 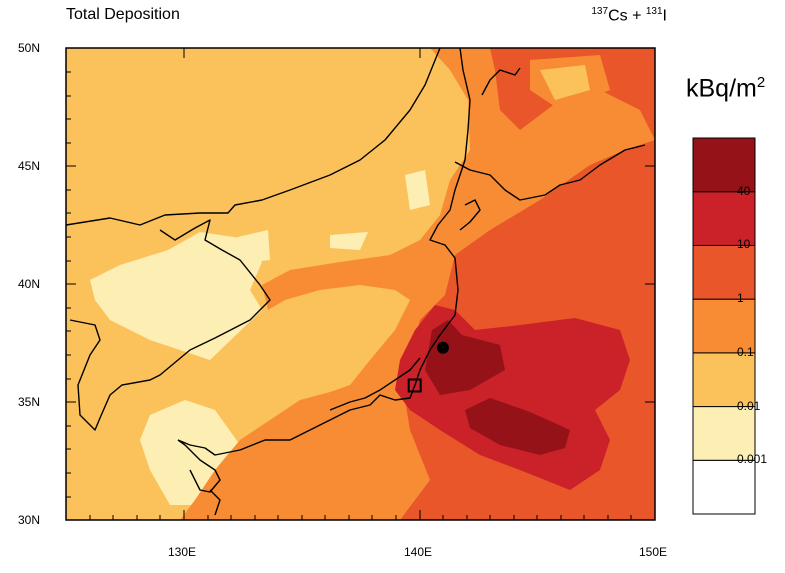 I want to click on contour-level-0.001-0.01, so click(x=176, y=296).